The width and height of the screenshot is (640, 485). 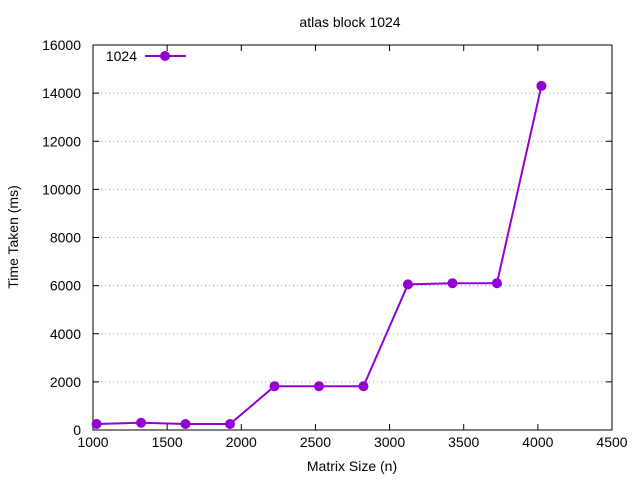 What do you see at coordinates (389, 442) in the screenshot?
I see `x-tick-label: 3000` at bounding box center [389, 442].